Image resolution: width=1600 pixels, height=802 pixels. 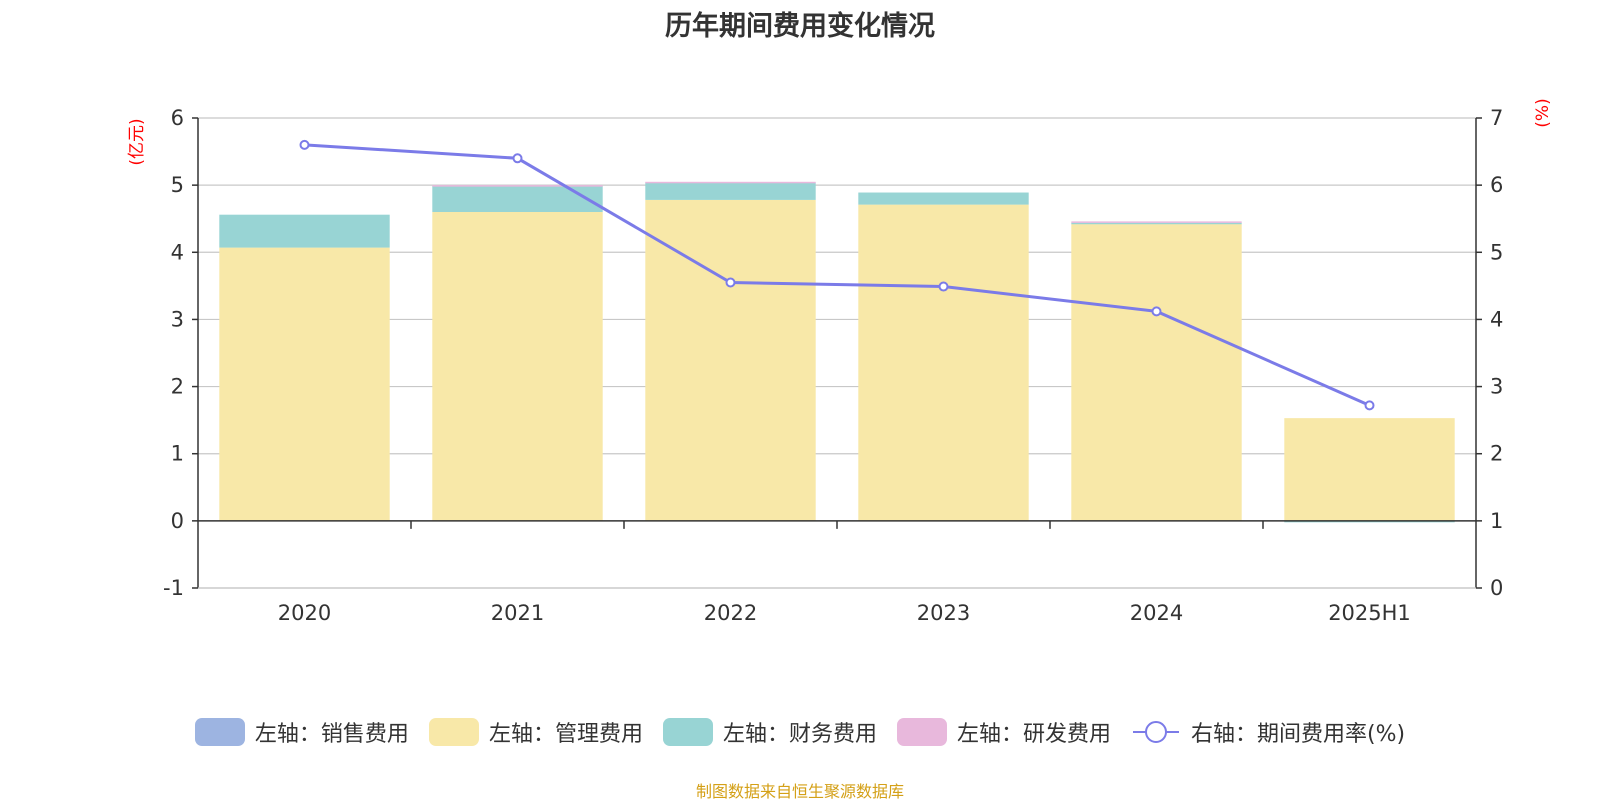 I want to click on legend-label-expense-rate: 右轴：期间费用率(%), so click(x=1298, y=734).